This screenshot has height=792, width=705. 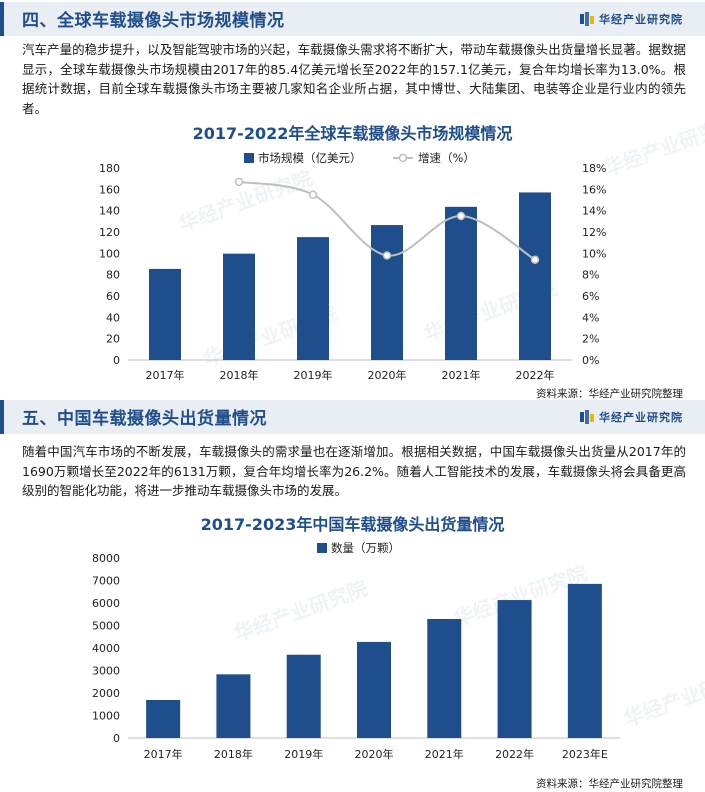 What do you see at coordinates (109, 232) in the screenshot?
I see `y-tick-label: 120` at bounding box center [109, 232].